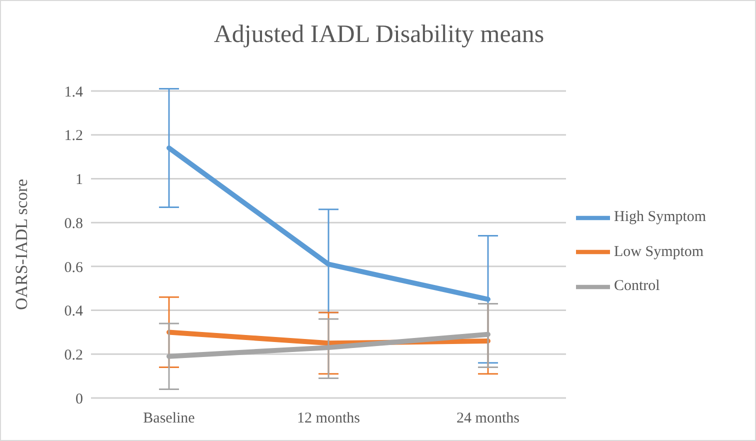  I want to click on y-tick-label: 0.4, so click(74, 312).